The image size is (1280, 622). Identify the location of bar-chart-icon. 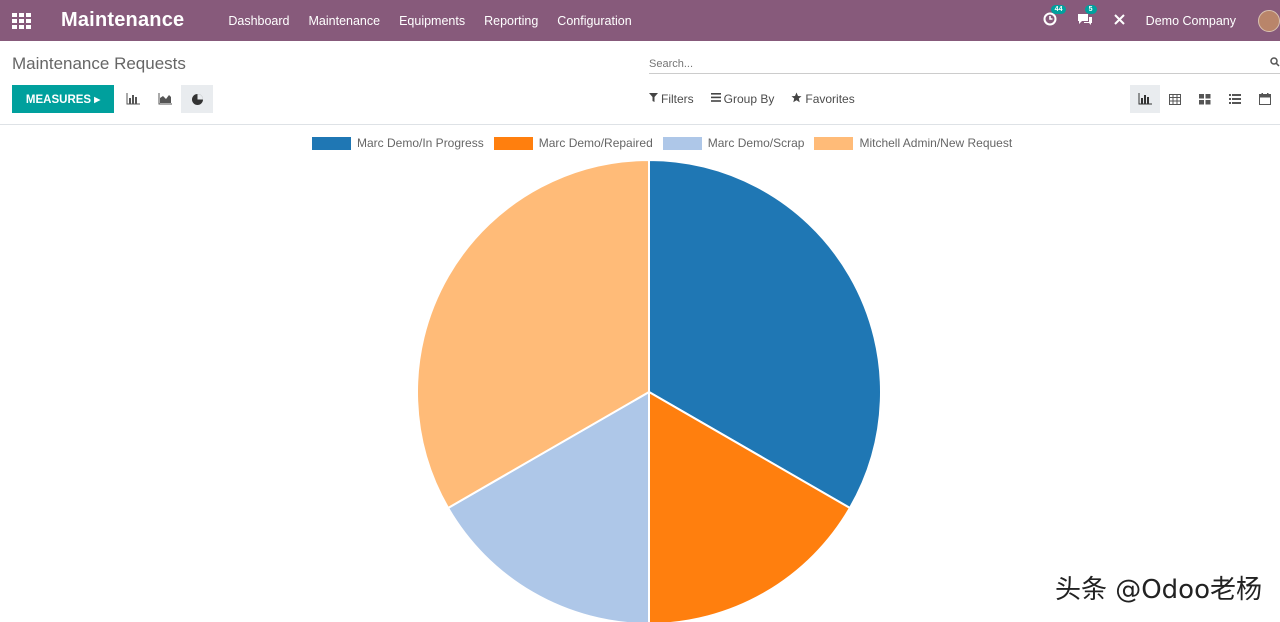
(133, 99).